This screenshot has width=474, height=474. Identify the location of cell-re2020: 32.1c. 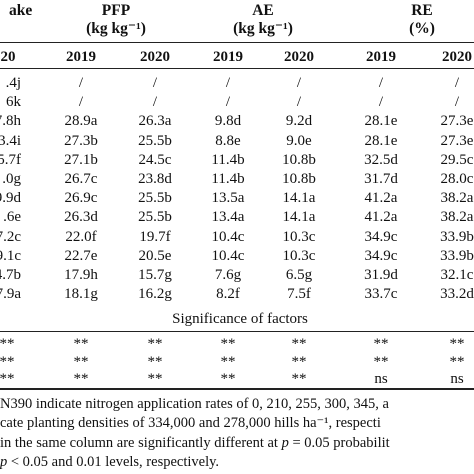
(457, 275).